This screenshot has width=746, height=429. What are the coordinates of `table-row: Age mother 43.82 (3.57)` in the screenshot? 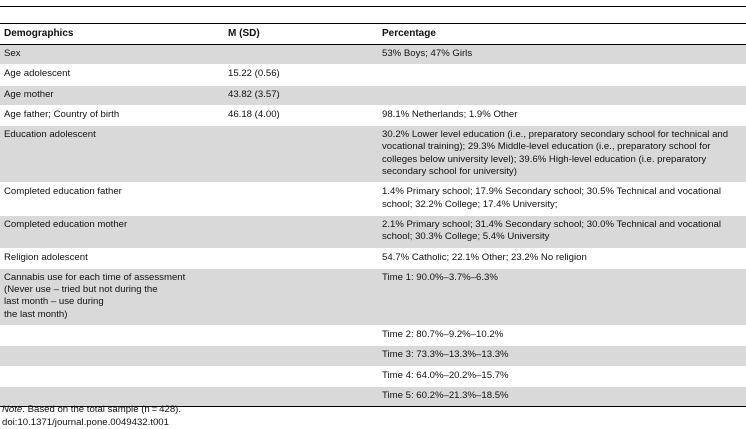 It's located at (373, 95).